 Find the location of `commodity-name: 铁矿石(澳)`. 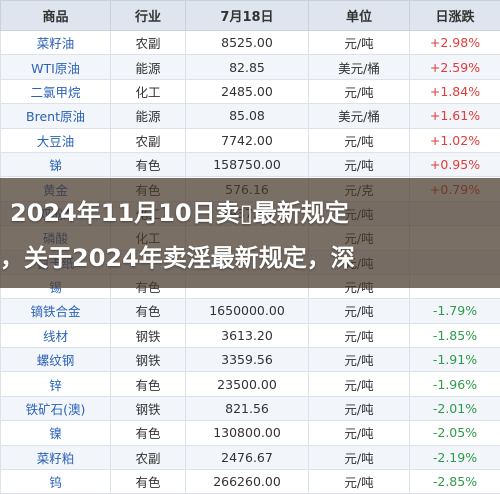

commodity-name: 铁矿石(澳) is located at coordinates (56, 408).